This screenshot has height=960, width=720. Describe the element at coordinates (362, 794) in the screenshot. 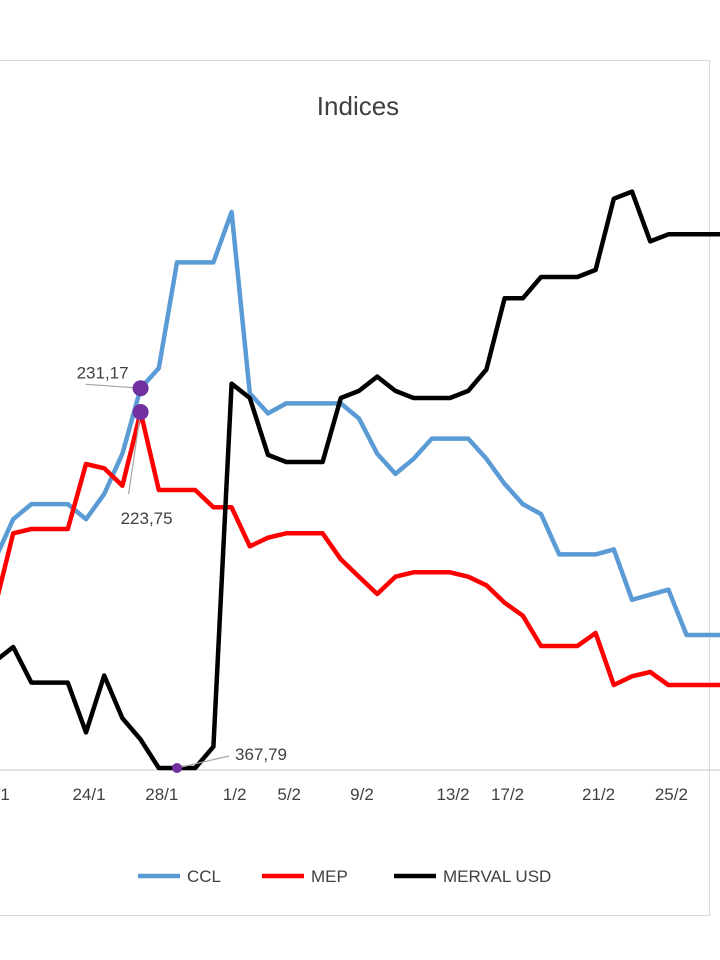

I see `x-tick-label: 9/2` at that location.